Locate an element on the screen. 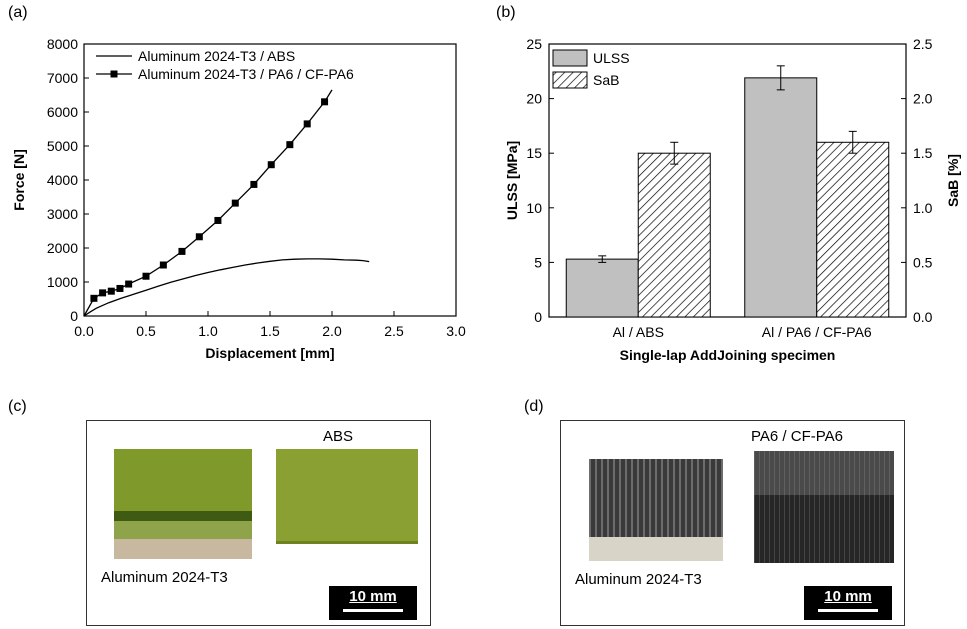 The height and width of the screenshot is (629, 967). y2-tick-label-b: 1.0 is located at coordinates (923, 208).